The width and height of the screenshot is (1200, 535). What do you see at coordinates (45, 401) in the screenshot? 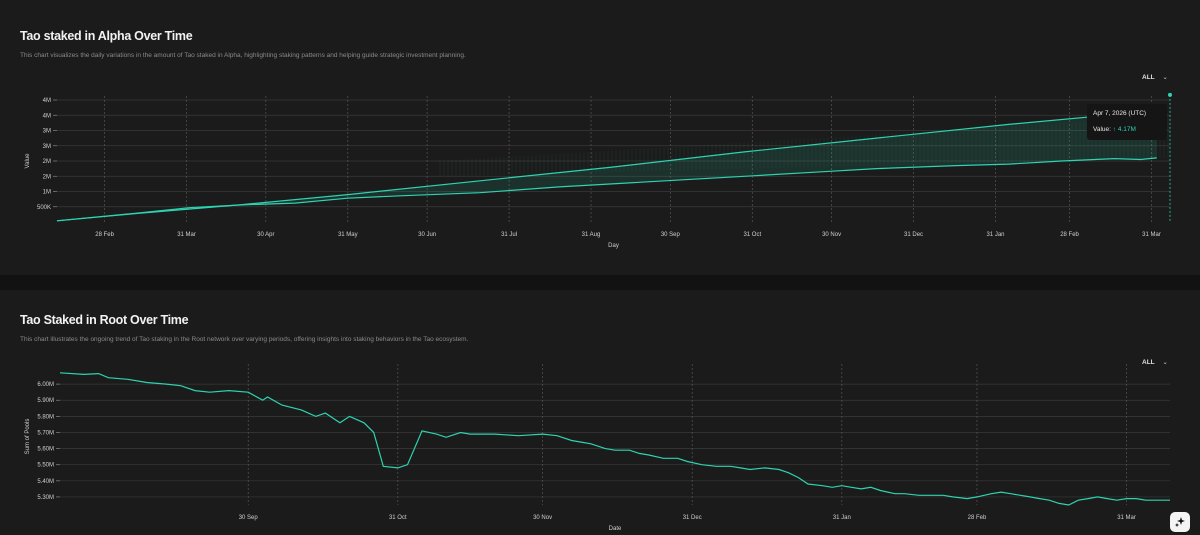
I see `y-tick-label: 5.90M` at bounding box center [45, 401].